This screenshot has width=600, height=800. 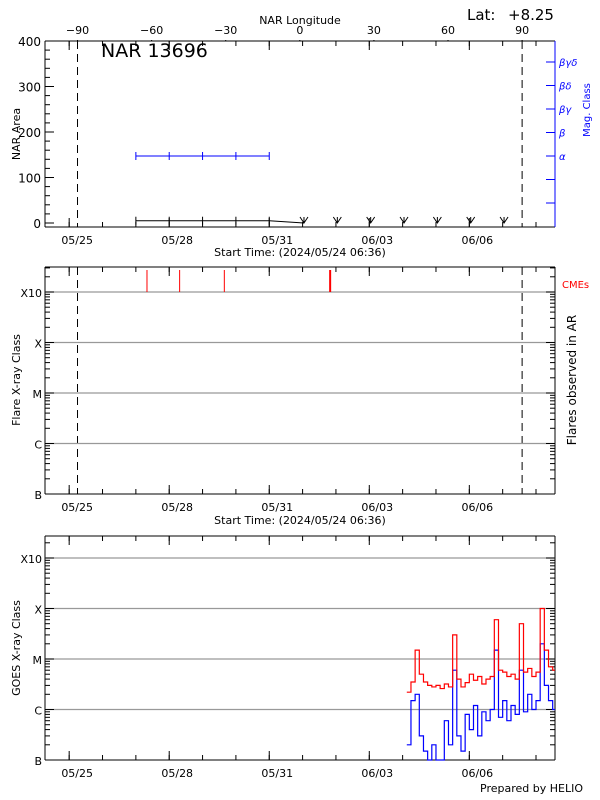 I want to click on mag-class-label: α, so click(x=562, y=157).